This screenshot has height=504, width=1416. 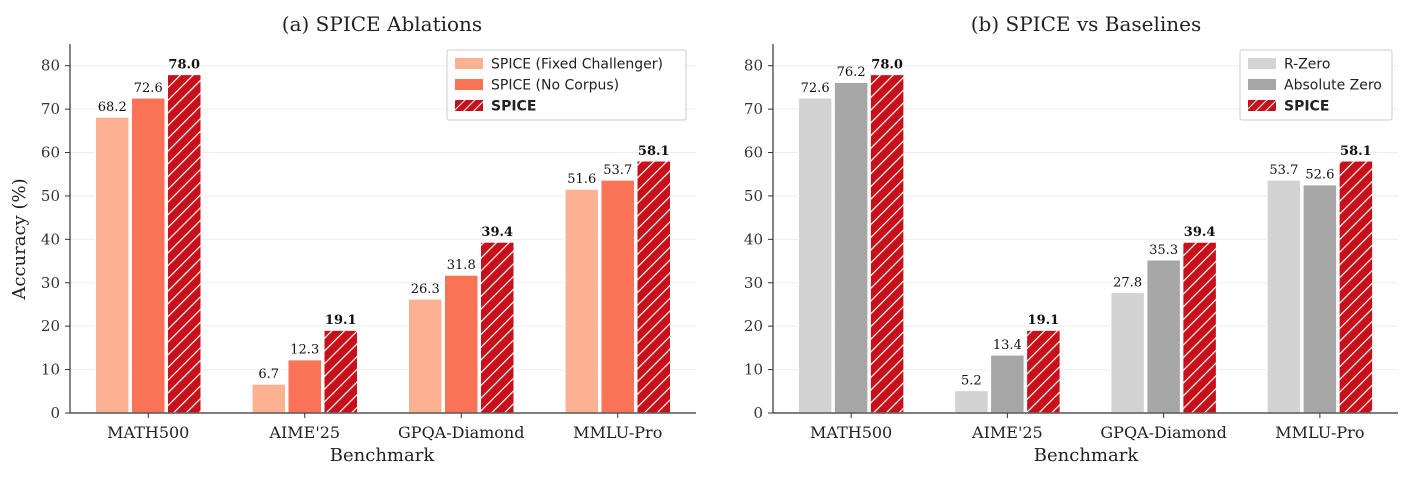 I want to click on legend-label: SPICE (No Corpus), so click(x=555, y=86).